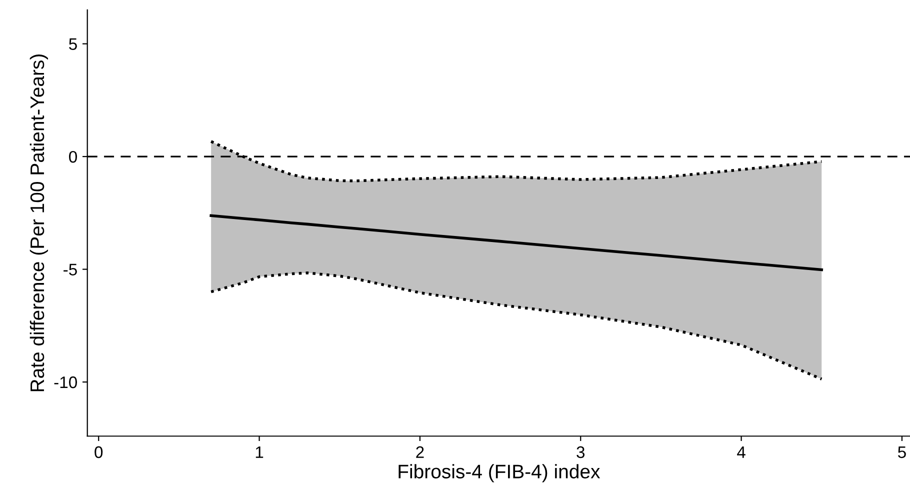  Describe the element at coordinates (73, 44) in the screenshot. I see `y-tick-label: 5` at that location.